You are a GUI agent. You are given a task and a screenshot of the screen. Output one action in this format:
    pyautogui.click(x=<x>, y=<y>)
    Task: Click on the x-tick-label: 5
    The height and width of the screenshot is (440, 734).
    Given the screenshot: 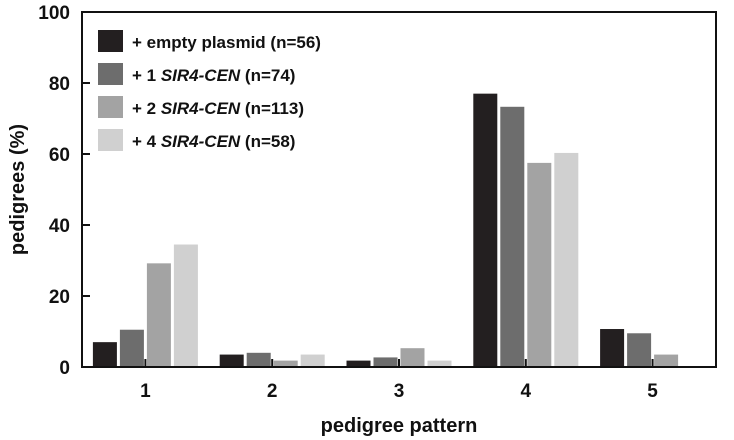 What is the action you would take?
    pyautogui.click(x=652, y=391)
    